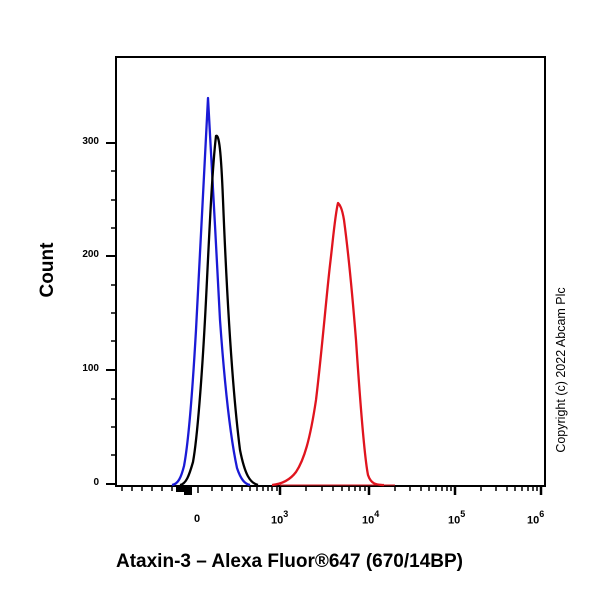 This screenshot has height=600, width=600. What do you see at coordinates (286, 514) in the screenshot?
I see `x-tick-exp: 3` at bounding box center [286, 514].